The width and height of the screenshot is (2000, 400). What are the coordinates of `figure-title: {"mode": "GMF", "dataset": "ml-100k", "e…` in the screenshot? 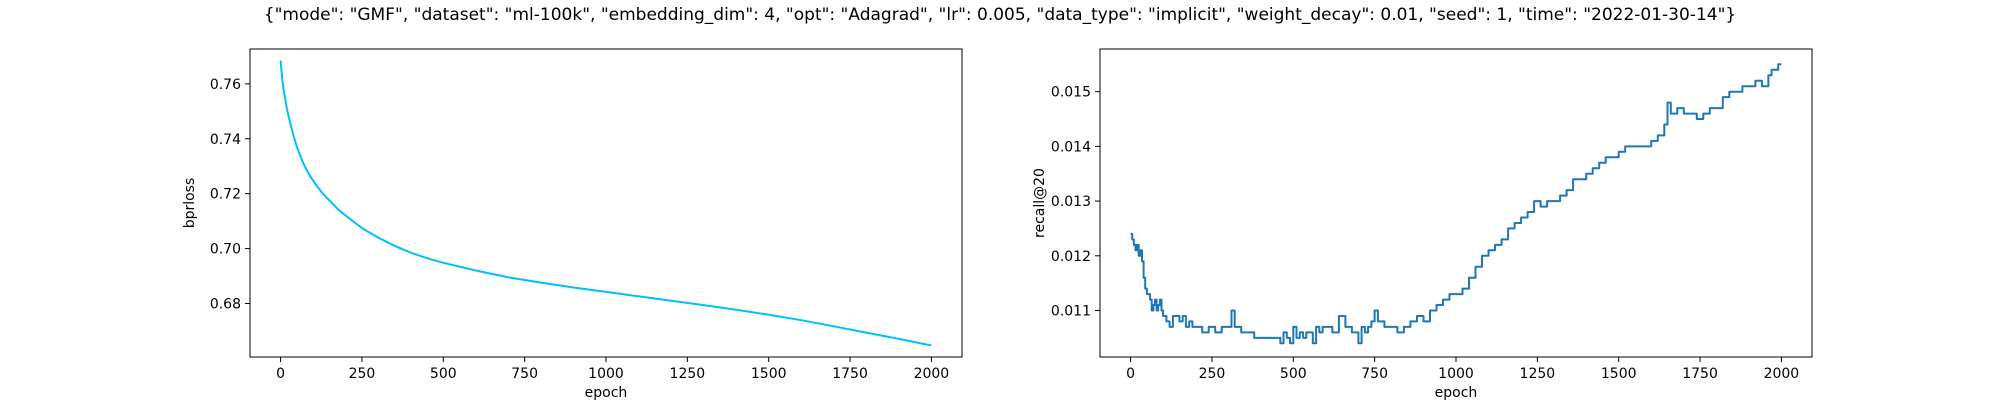 It's located at (1000, 15).